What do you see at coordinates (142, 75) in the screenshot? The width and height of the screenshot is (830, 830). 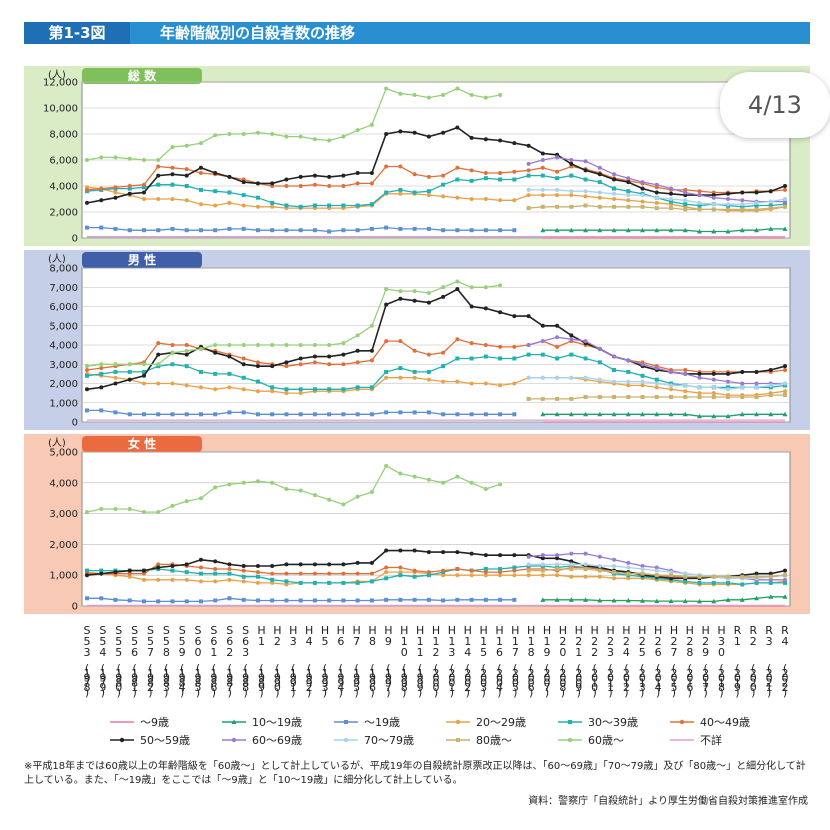 I see `panel-title: 総 数` at bounding box center [142, 75].